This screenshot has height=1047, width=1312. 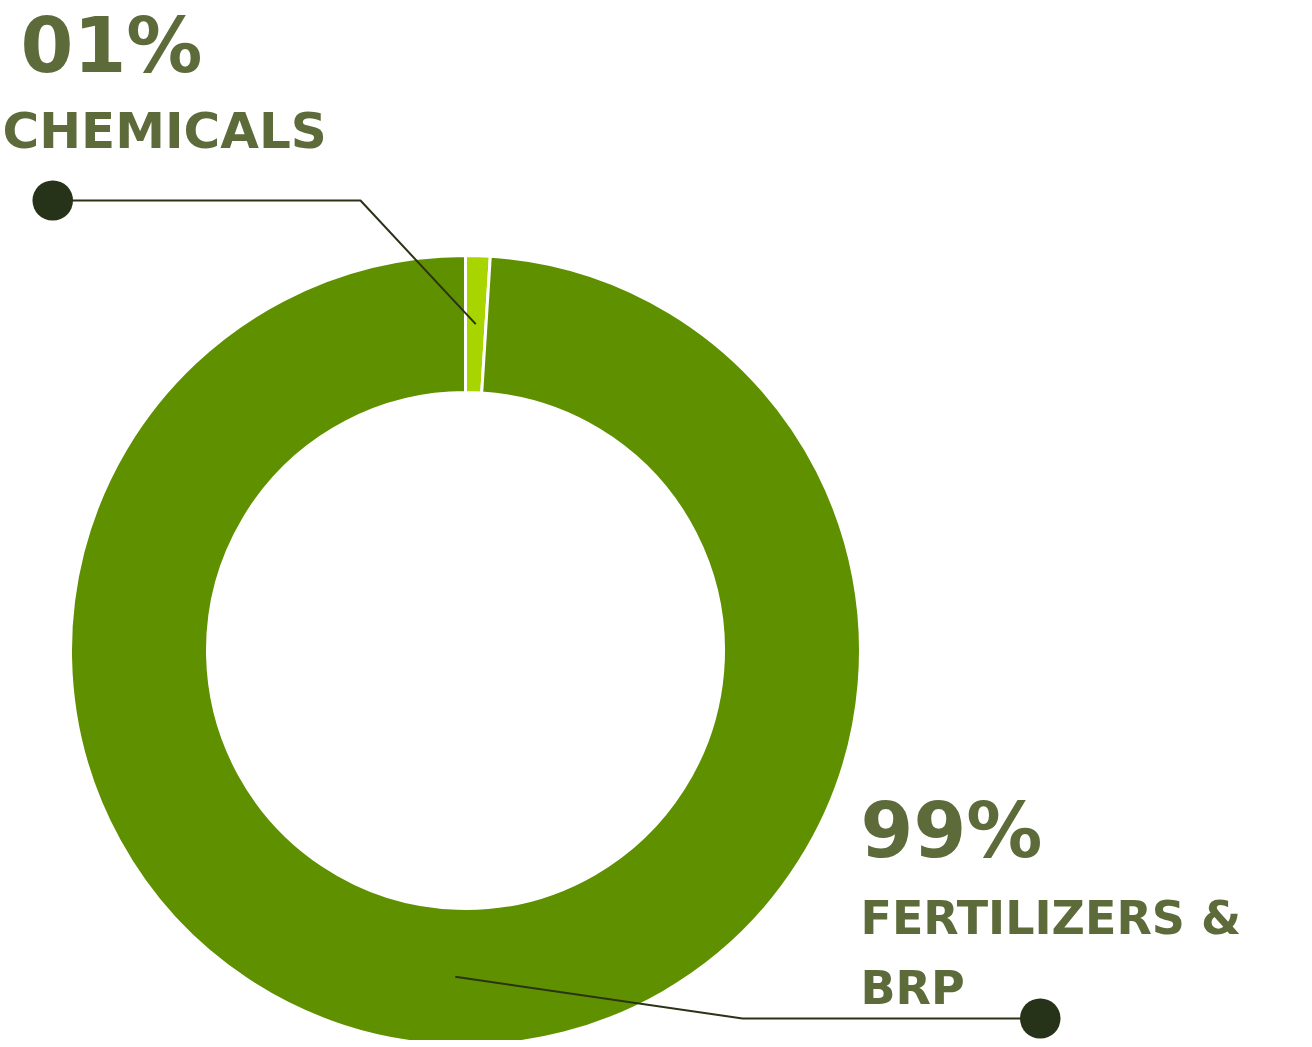 I want to click on data-label: 01%, so click(x=111, y=45).